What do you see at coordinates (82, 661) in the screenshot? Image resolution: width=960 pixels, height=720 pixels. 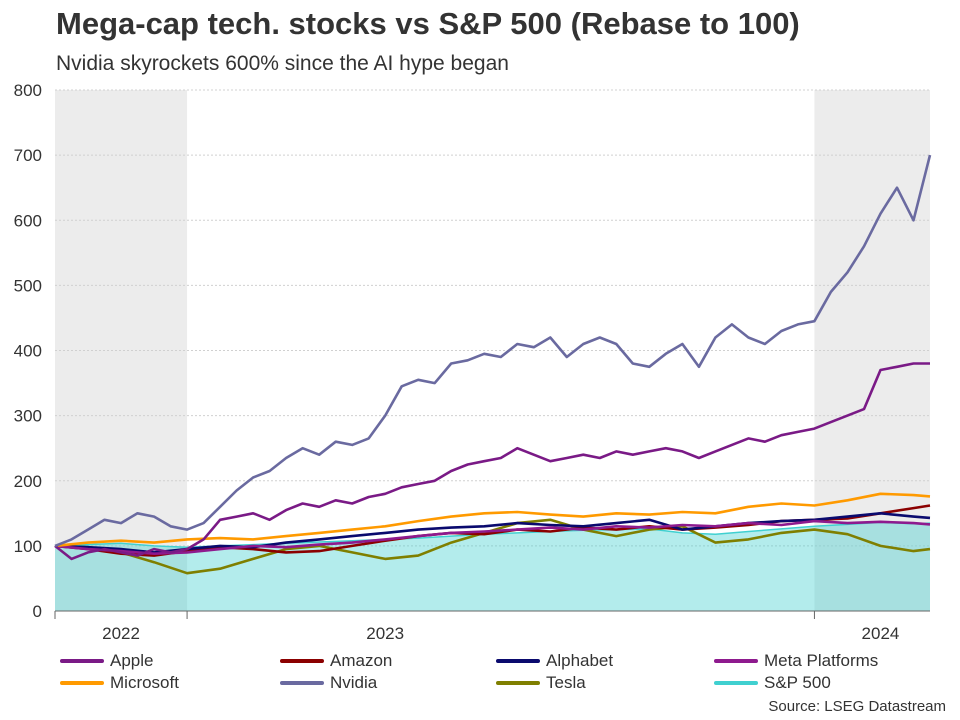 I see `legend-swatch-apple` at bounding box center [82, 661].